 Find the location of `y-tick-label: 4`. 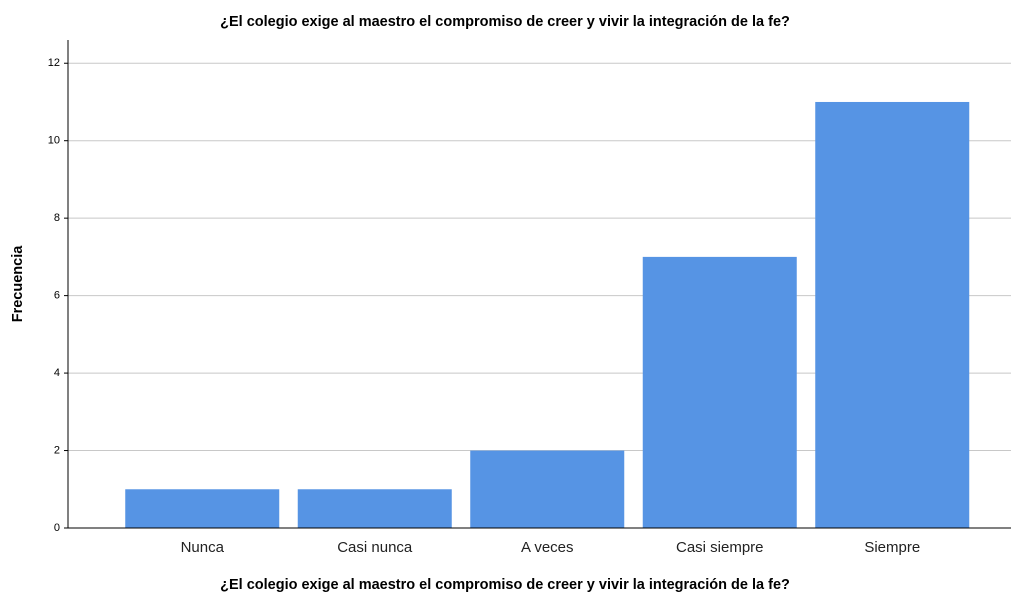

y-tick-label: 4 is located at coordinates (57, 373).